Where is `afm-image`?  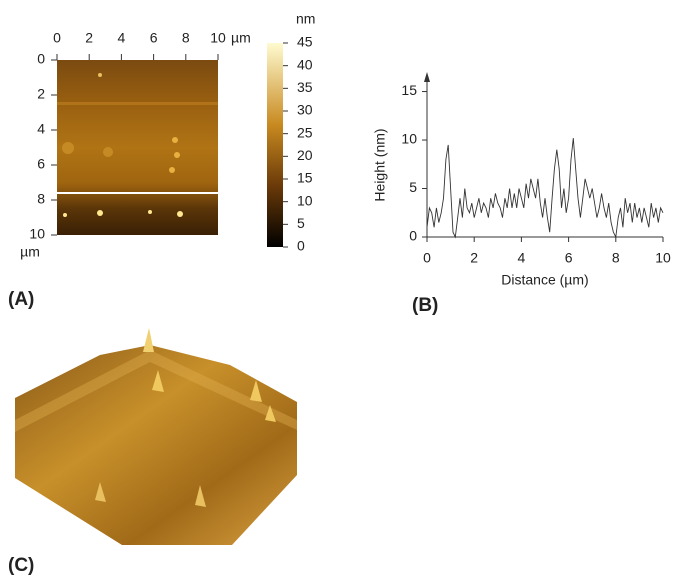
afm-image is located at coordinates (137, 147).